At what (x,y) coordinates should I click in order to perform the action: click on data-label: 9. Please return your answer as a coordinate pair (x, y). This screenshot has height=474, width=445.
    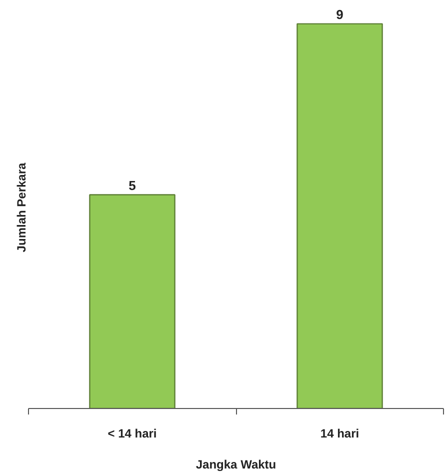
    Looking at the image, I should click on (340, 14).